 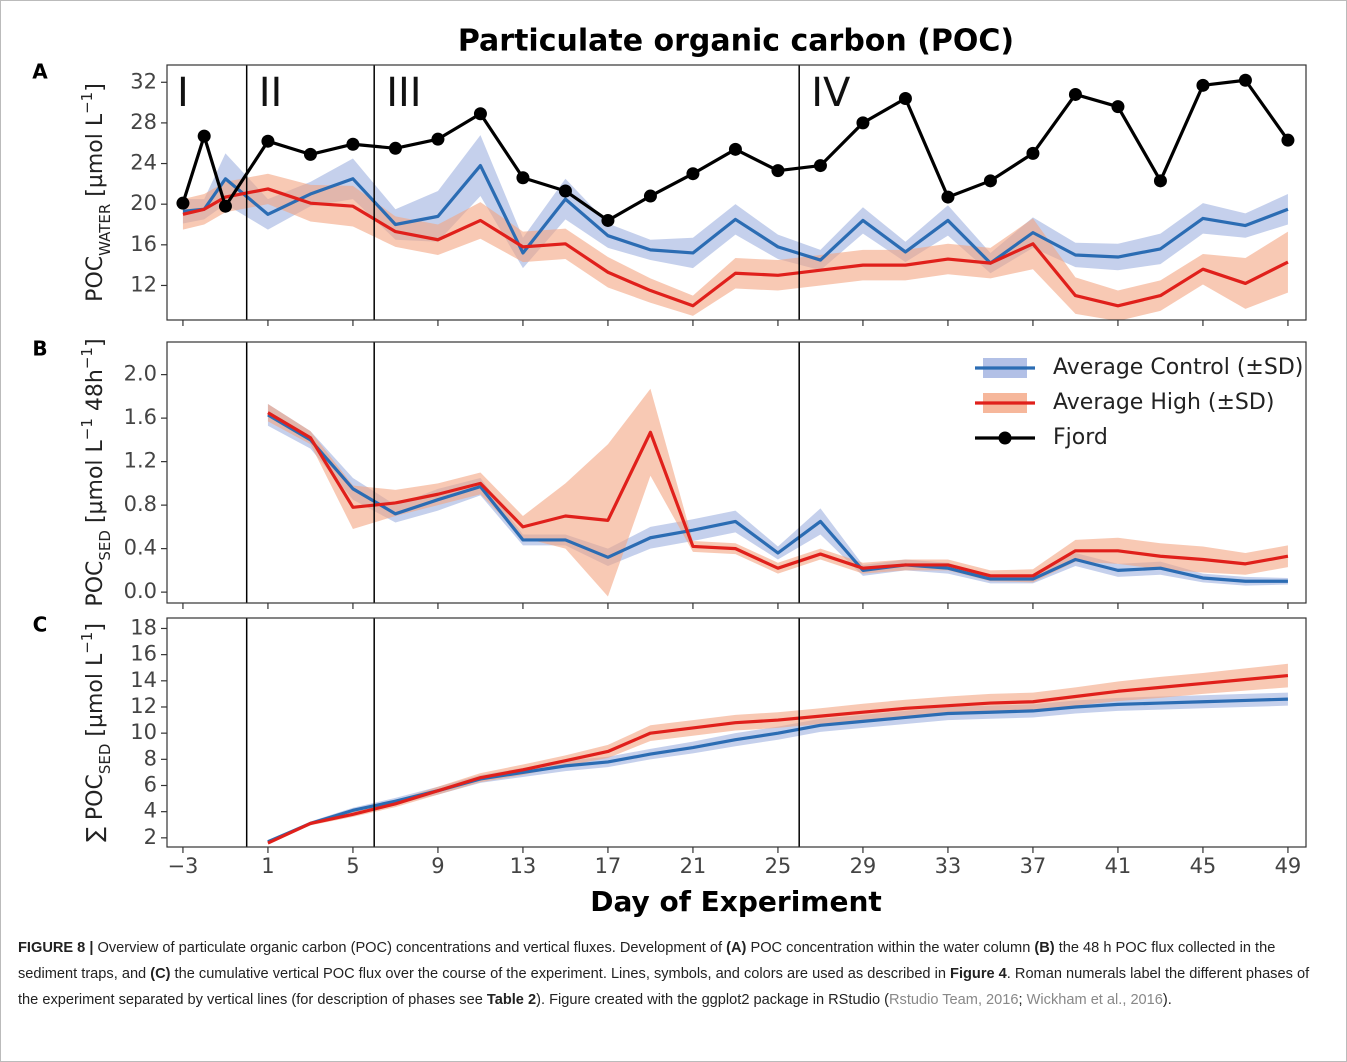 What do you see at coordinates (1033, 866) in the screenshot?
I see `x-tick-label: 37` at bounding box center [1033, 866].